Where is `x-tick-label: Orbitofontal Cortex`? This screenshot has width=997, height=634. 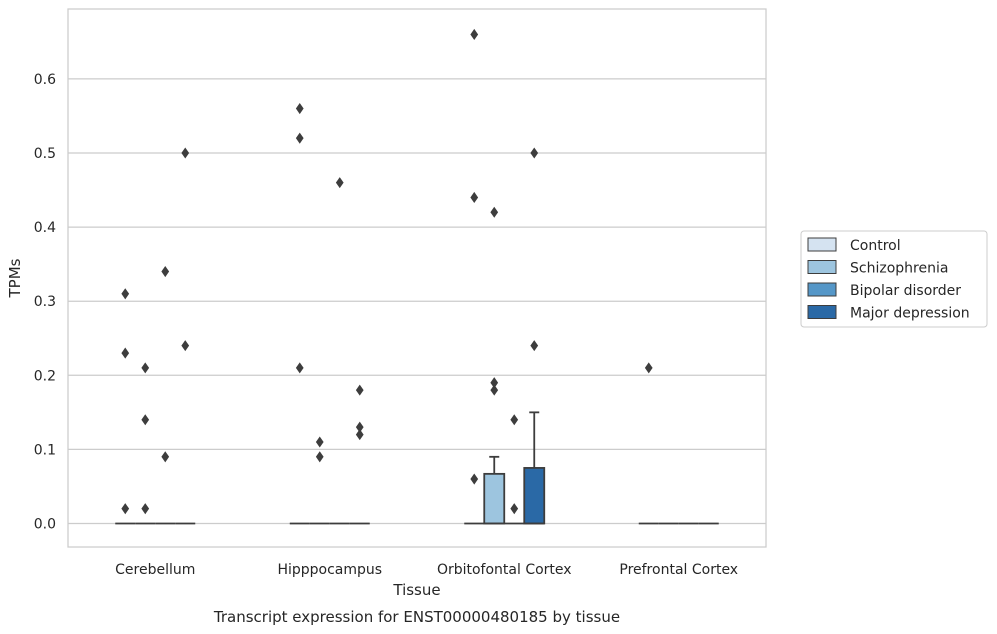
x-tick-label: Orbitofontal Cortex is located at coordinates (504, 570).